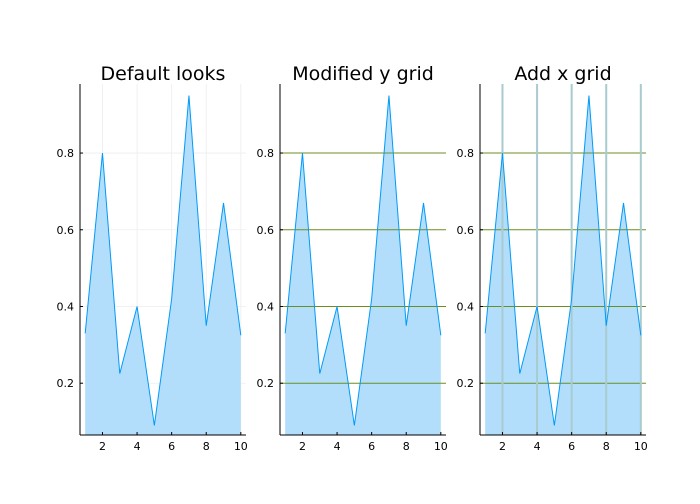 The image size is (700, 504). What do you see at coordinates (163, 74) in the screenshot?
I see `subplot-title: Default looks` at bounding box center [163, 74].